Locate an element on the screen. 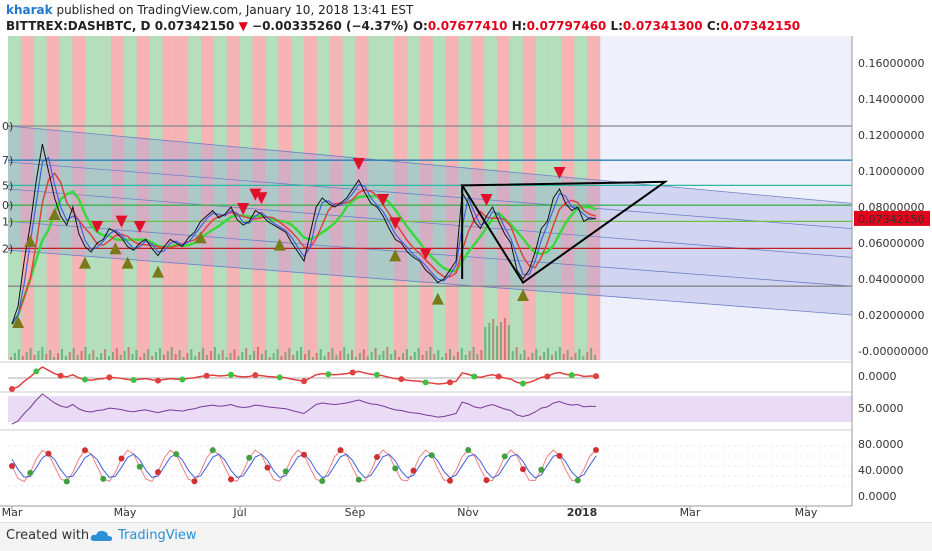  last-price-tag is located at coordinates (892, 218).